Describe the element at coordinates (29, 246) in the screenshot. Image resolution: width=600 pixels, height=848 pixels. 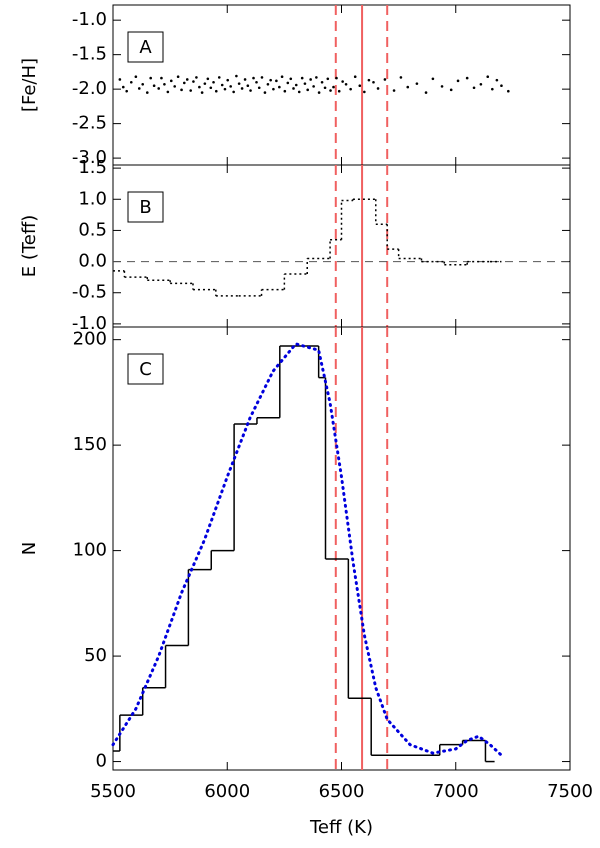
I see `y-axis-label: E (Teff)` at that location.